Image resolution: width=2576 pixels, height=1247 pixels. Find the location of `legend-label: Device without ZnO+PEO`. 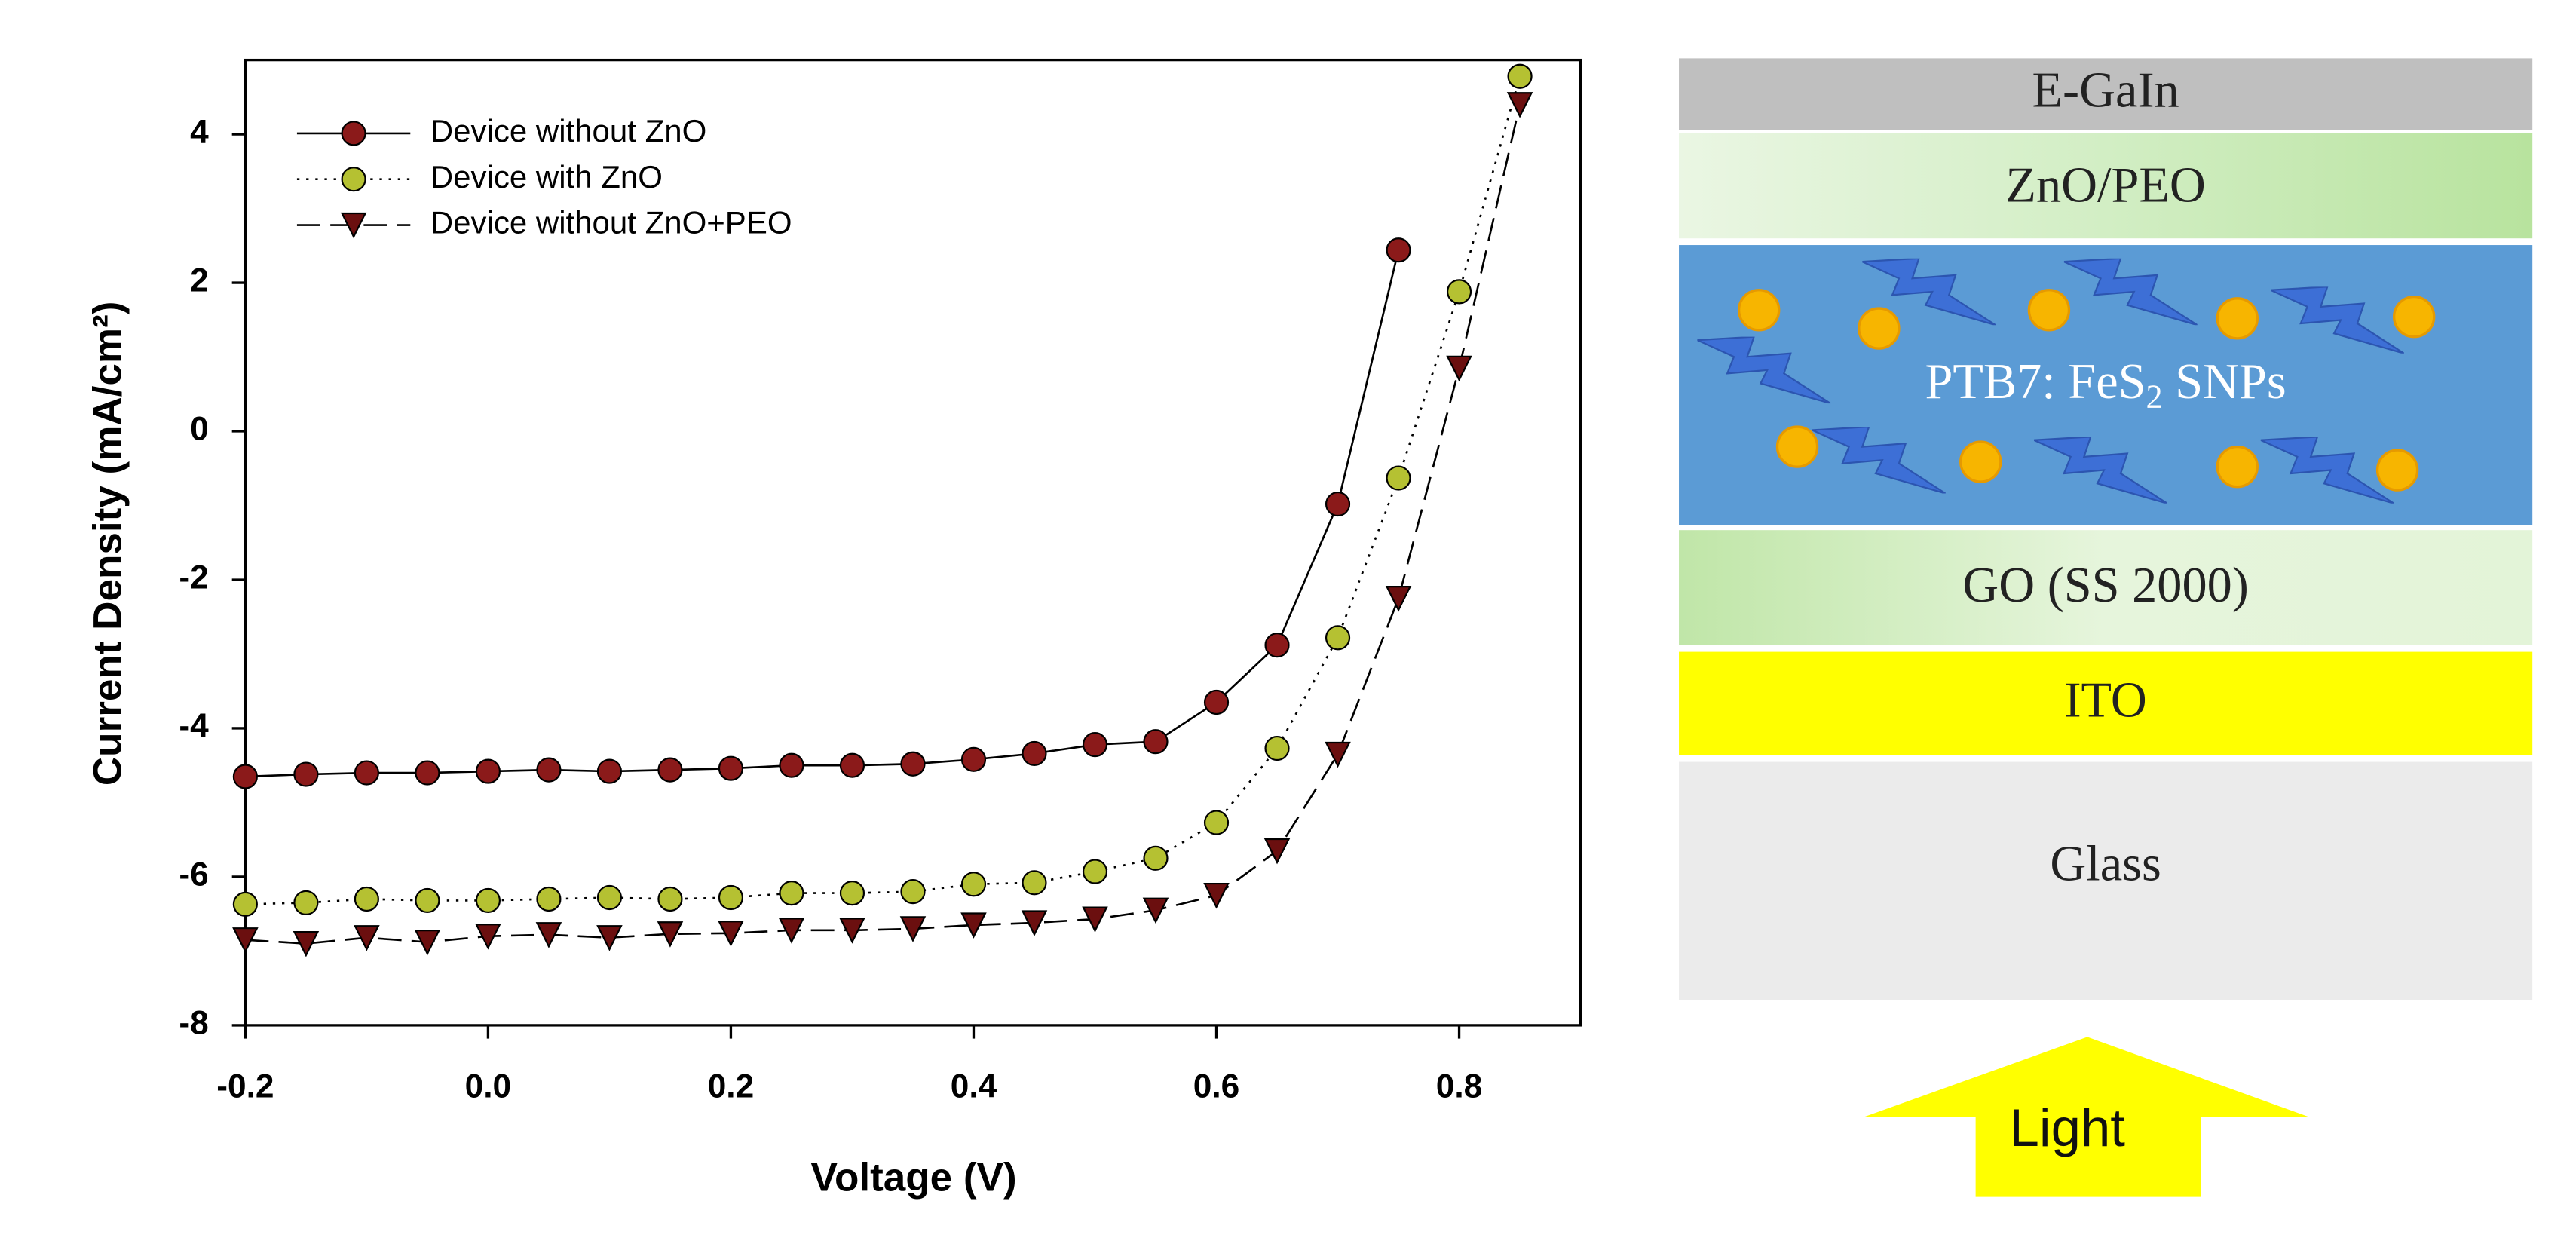

legend-label: Device without ZnO+PEO is located at coordinates (611, 223).